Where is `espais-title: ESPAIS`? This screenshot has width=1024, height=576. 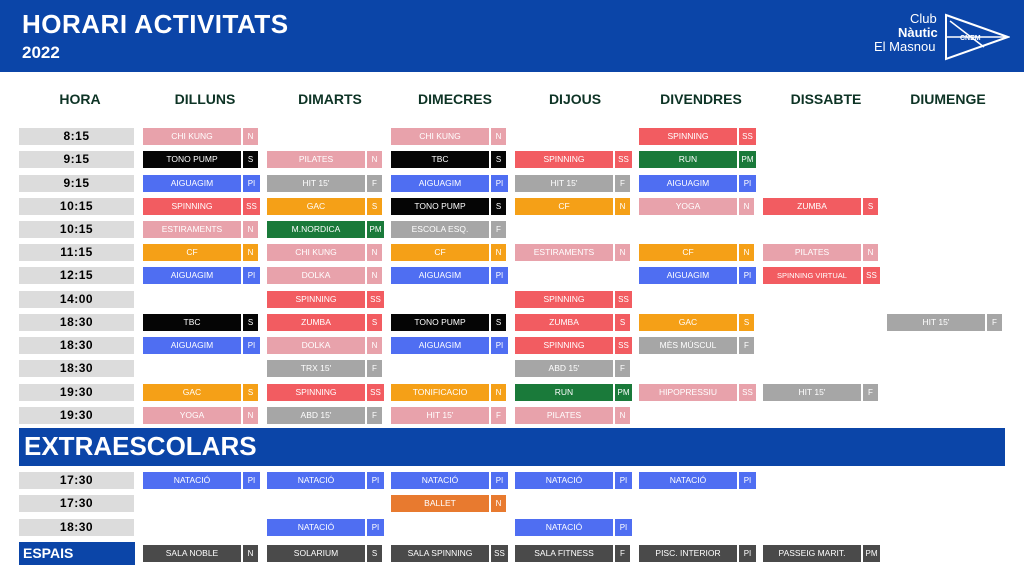 espais-title: ESPAIS is located at coordinates (48, 553).